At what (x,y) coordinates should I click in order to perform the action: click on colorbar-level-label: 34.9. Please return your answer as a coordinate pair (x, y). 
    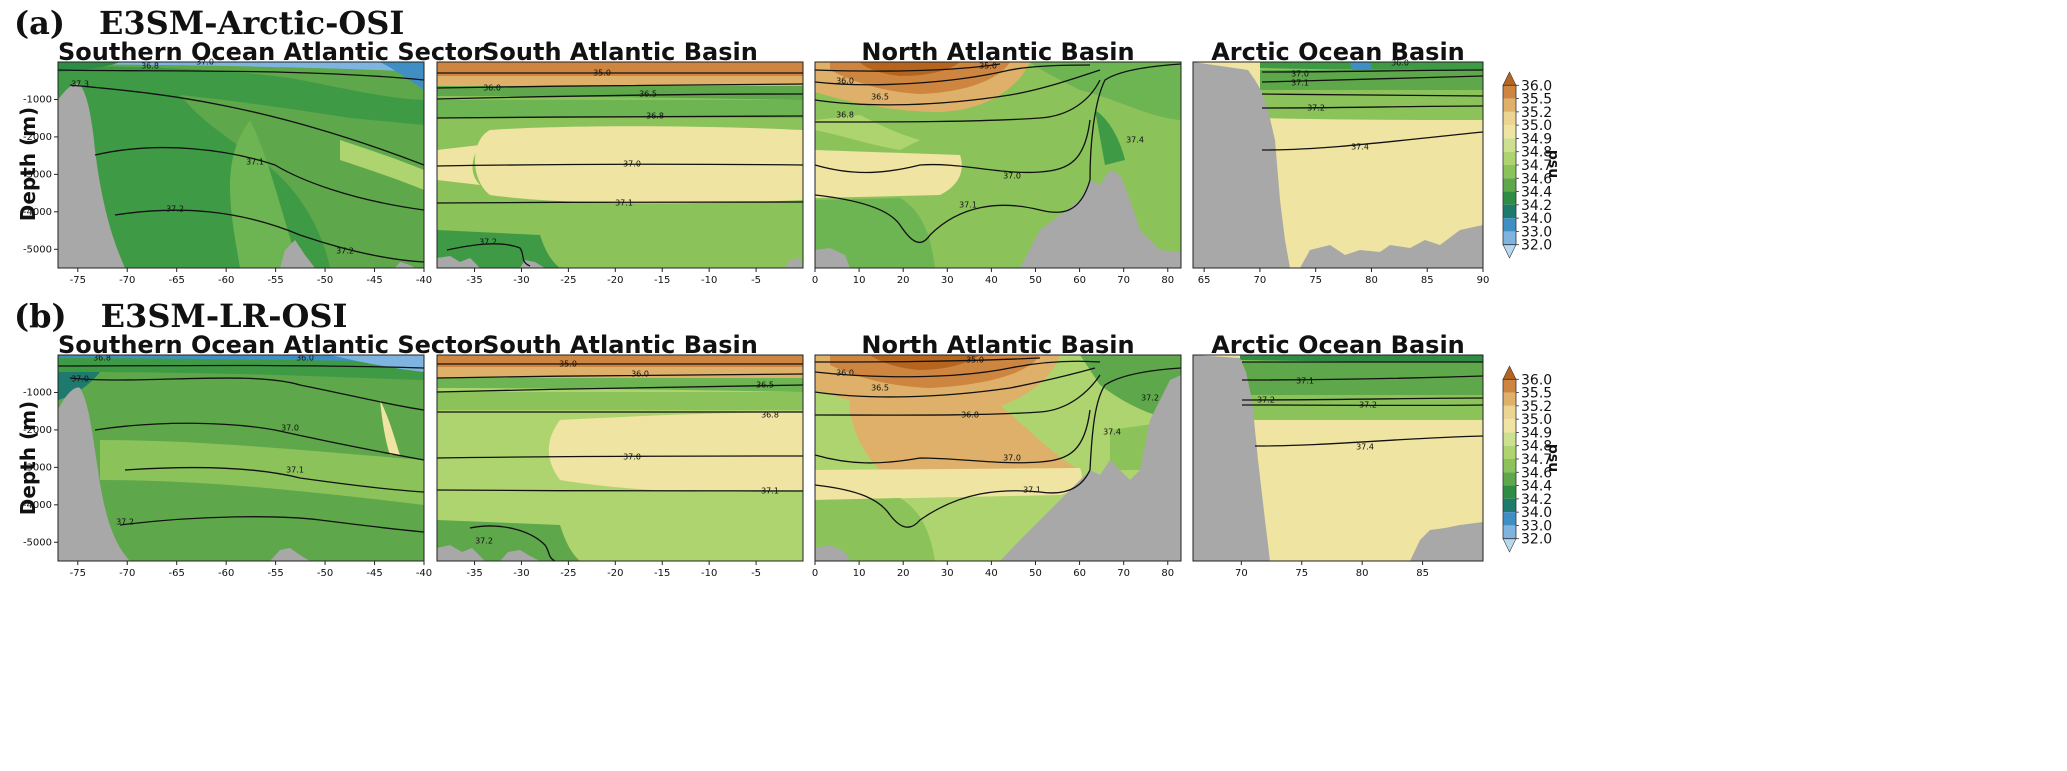
    Looking at the image, I should click on (1536, 433).